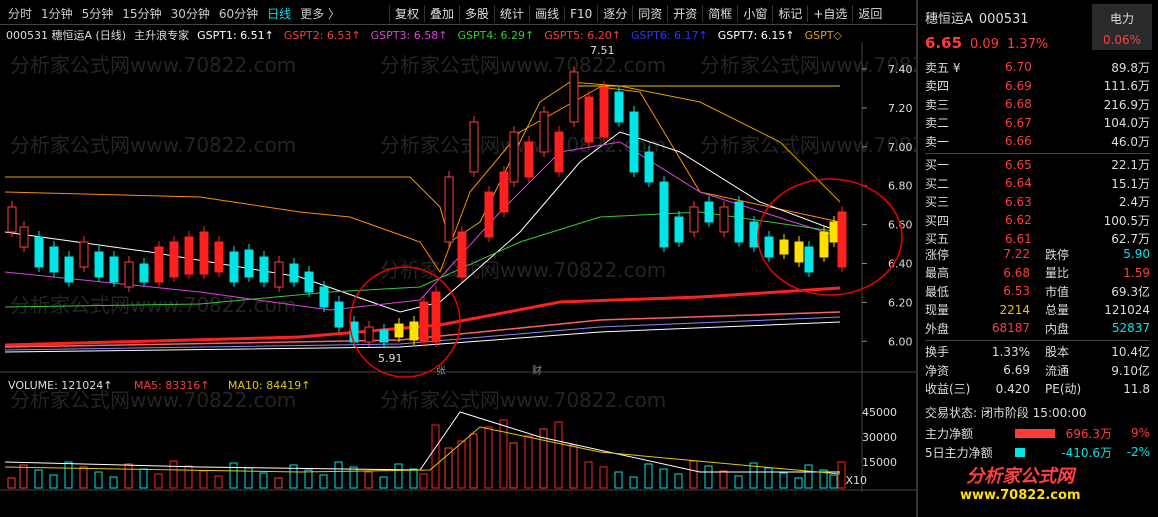  Describe the element at coordinates (719, 13) in the screenshot. I see `toolbar-button: 简框` at that location.